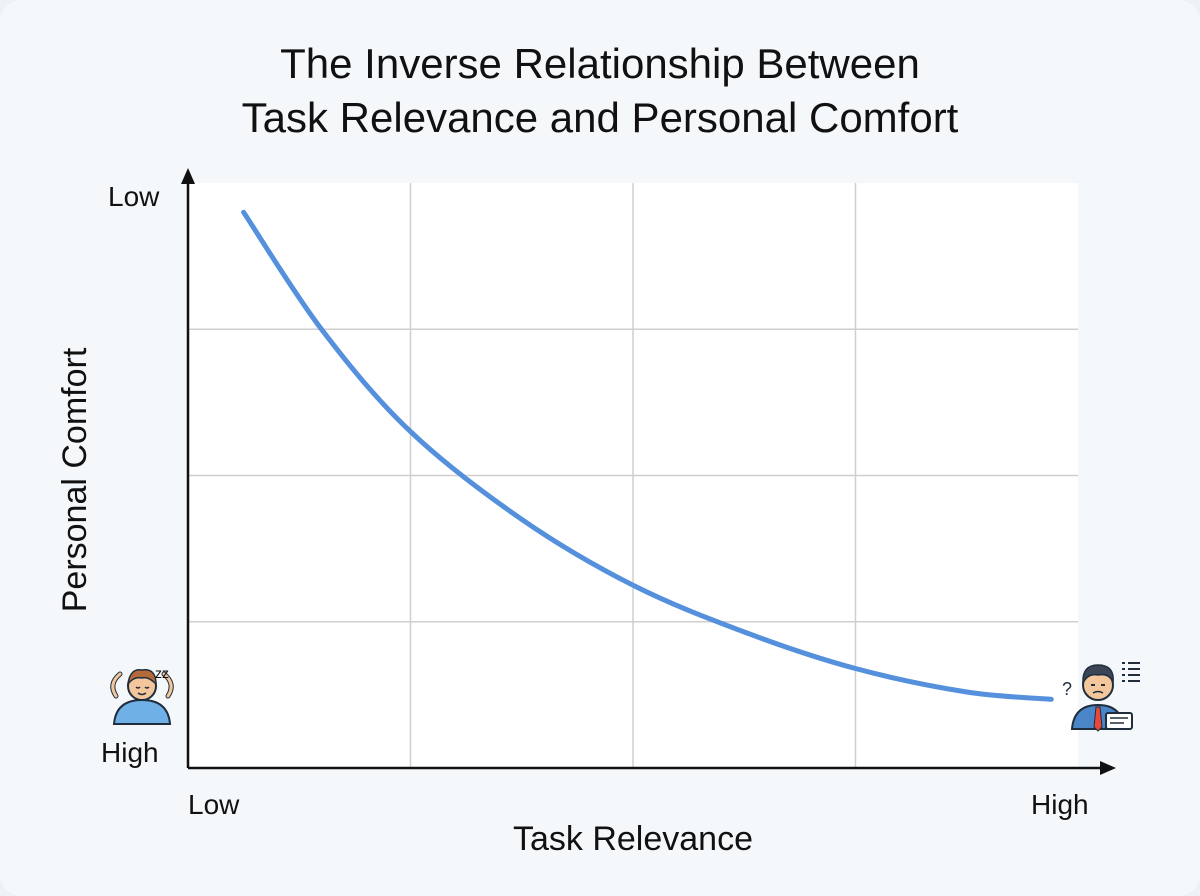 Image resolution: width=1200 pixels, height=896 pixels. What do you see at coordinates (214, 804) in the screenshot?
I see `x-tick-label-low: Low` at bounding box center [214, 804].